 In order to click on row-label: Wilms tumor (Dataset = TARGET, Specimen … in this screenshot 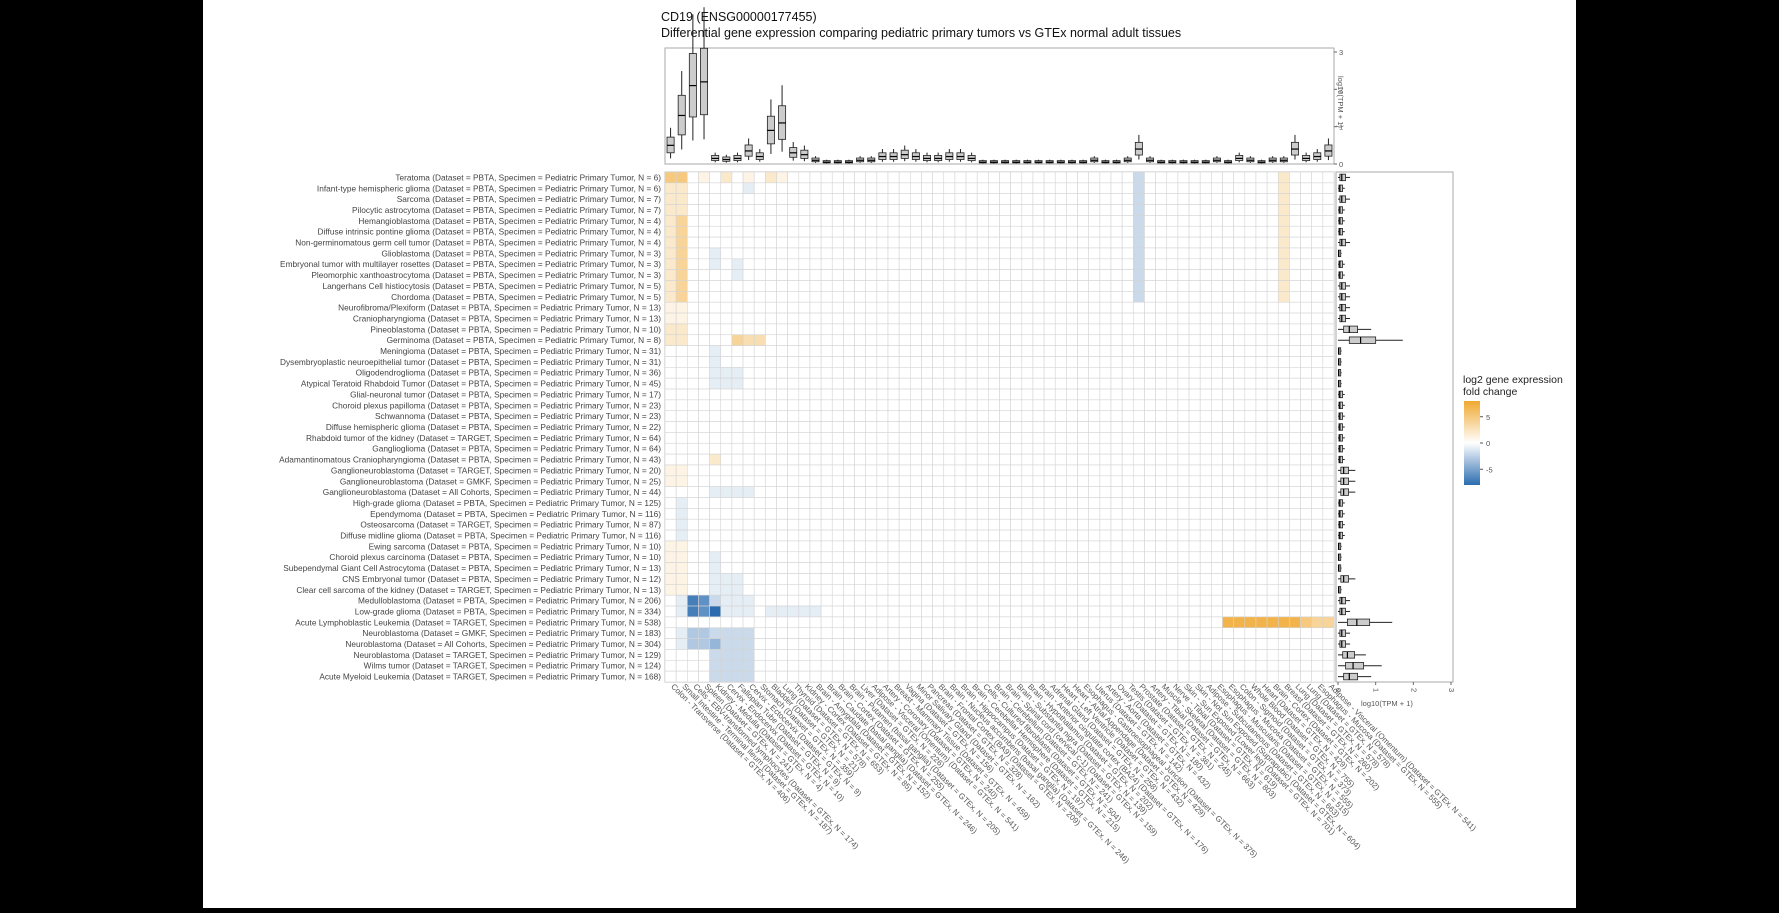, I will do `click(513, 666)`.